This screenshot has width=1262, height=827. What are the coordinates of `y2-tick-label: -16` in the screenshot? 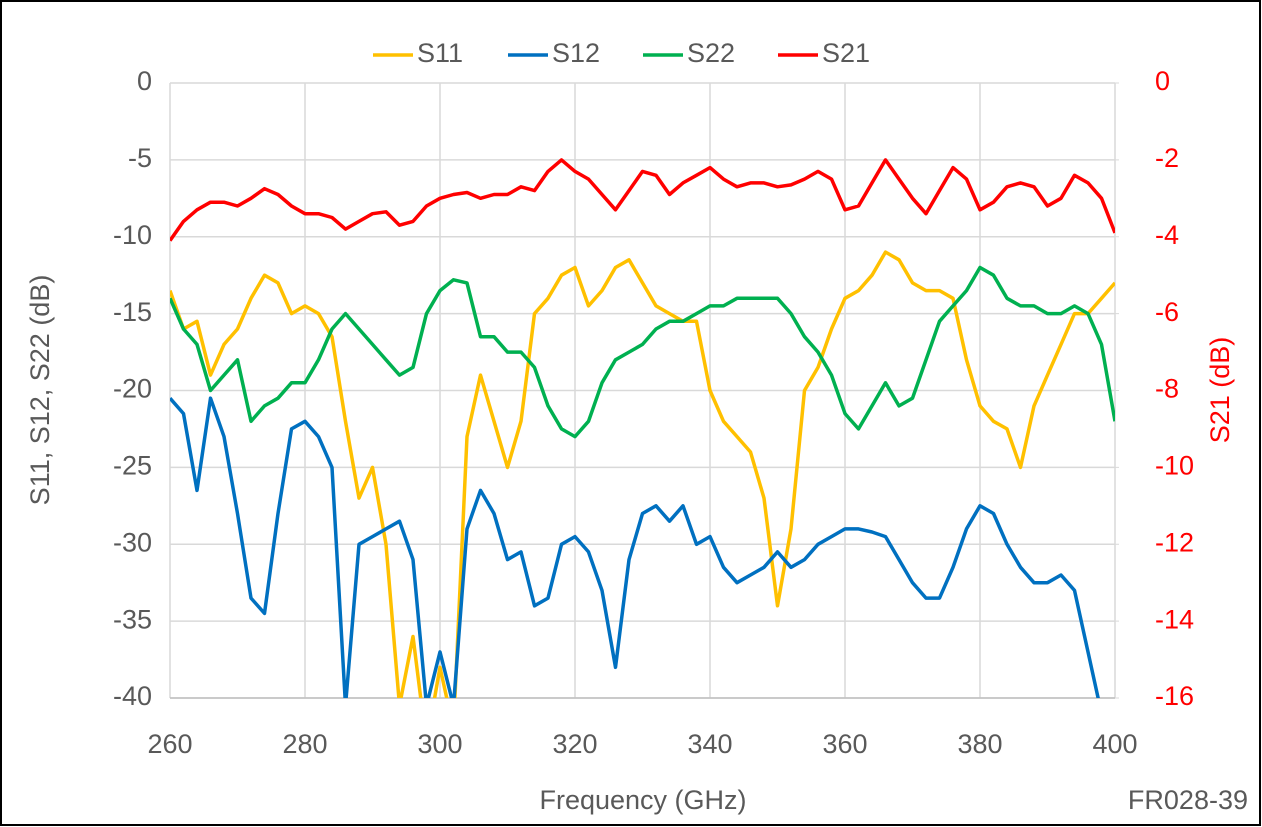 It's located at (1174, 696).